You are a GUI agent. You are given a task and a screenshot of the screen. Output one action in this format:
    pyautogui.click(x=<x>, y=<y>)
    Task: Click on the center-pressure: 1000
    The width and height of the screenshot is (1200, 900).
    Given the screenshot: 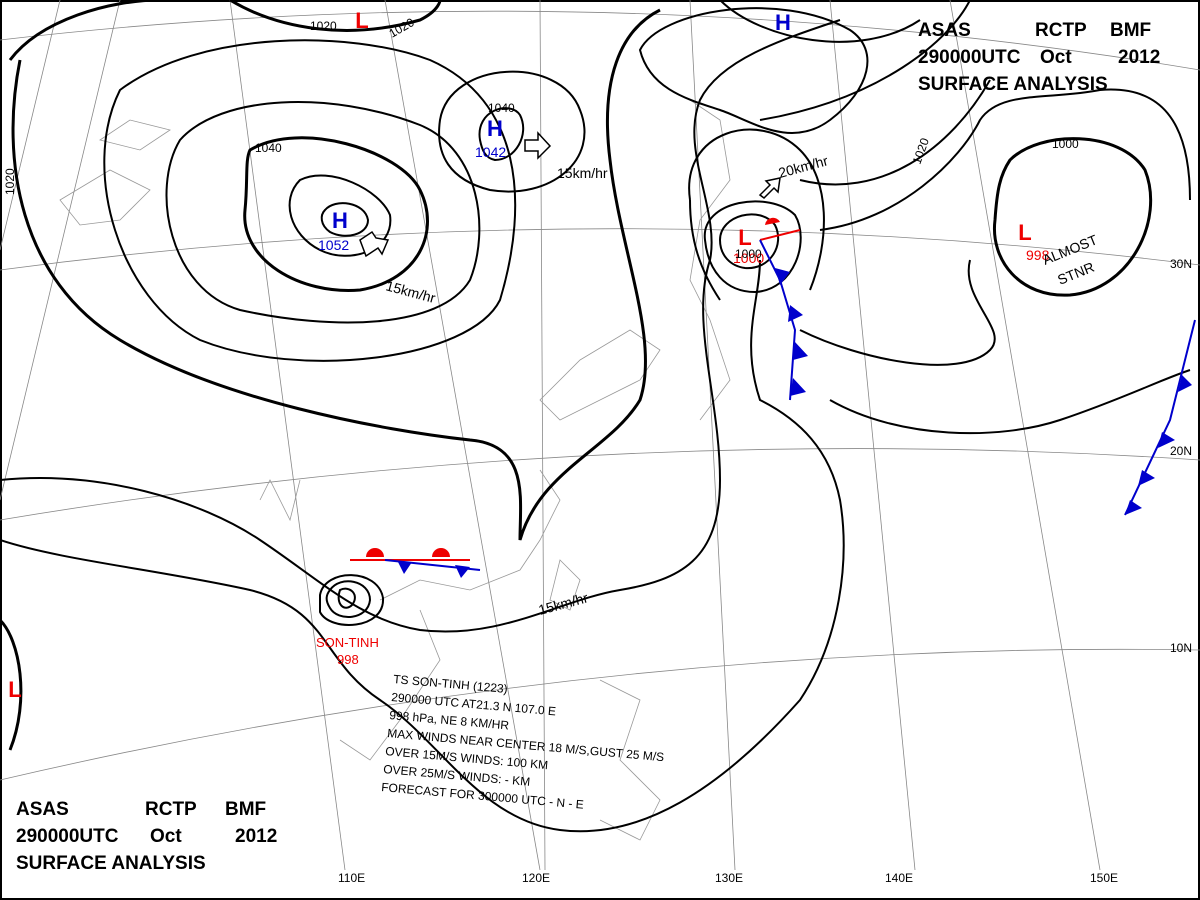 What is the action you would take?
    pyautogui.click(x=748, y=258)
    